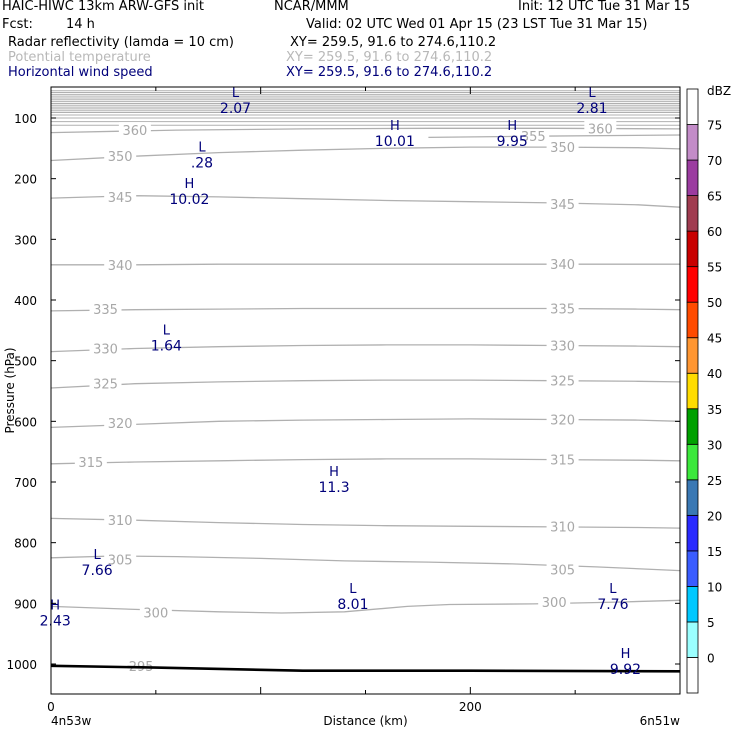 This screenshot has width=740, height=740. I want to click on colorbar-level-label: 40, so click(714, 374).